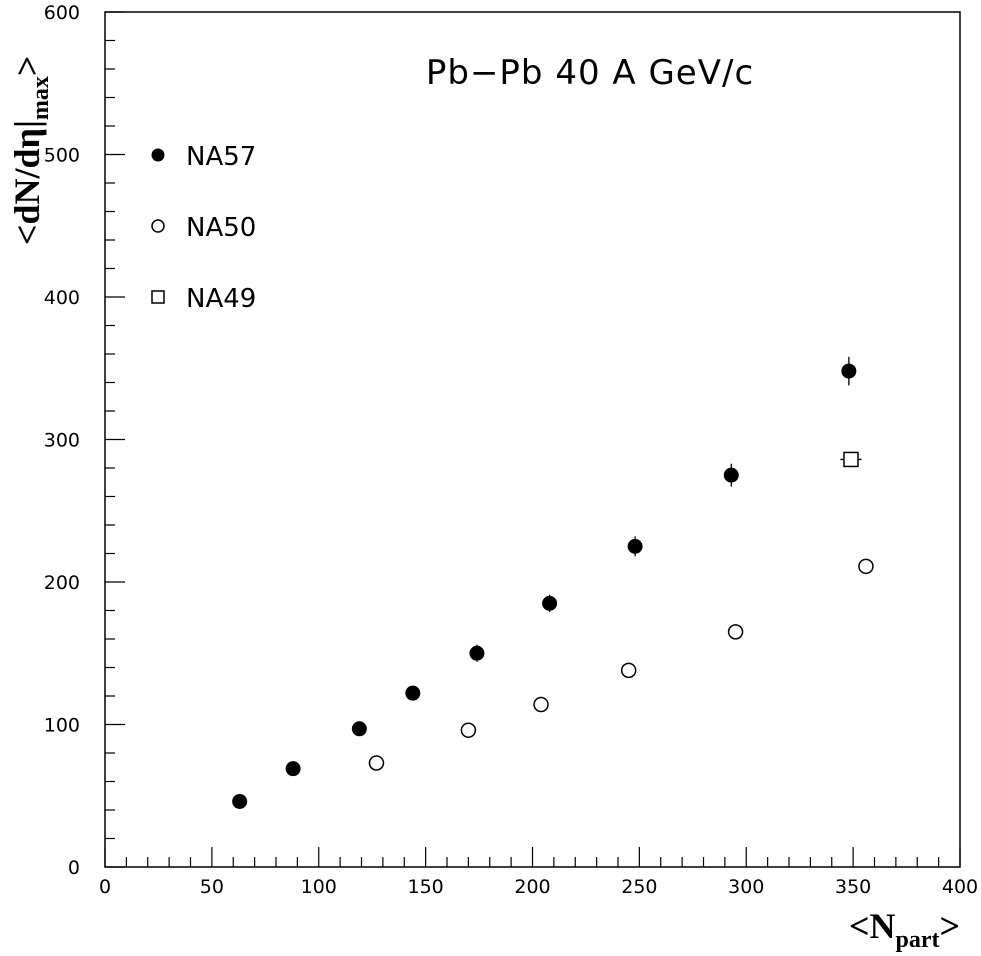 This screenshot has height=956, width=981. Describe the element at coordinates (212, 887) in the screenshot. I see `x-tick-label: 50` at that location.